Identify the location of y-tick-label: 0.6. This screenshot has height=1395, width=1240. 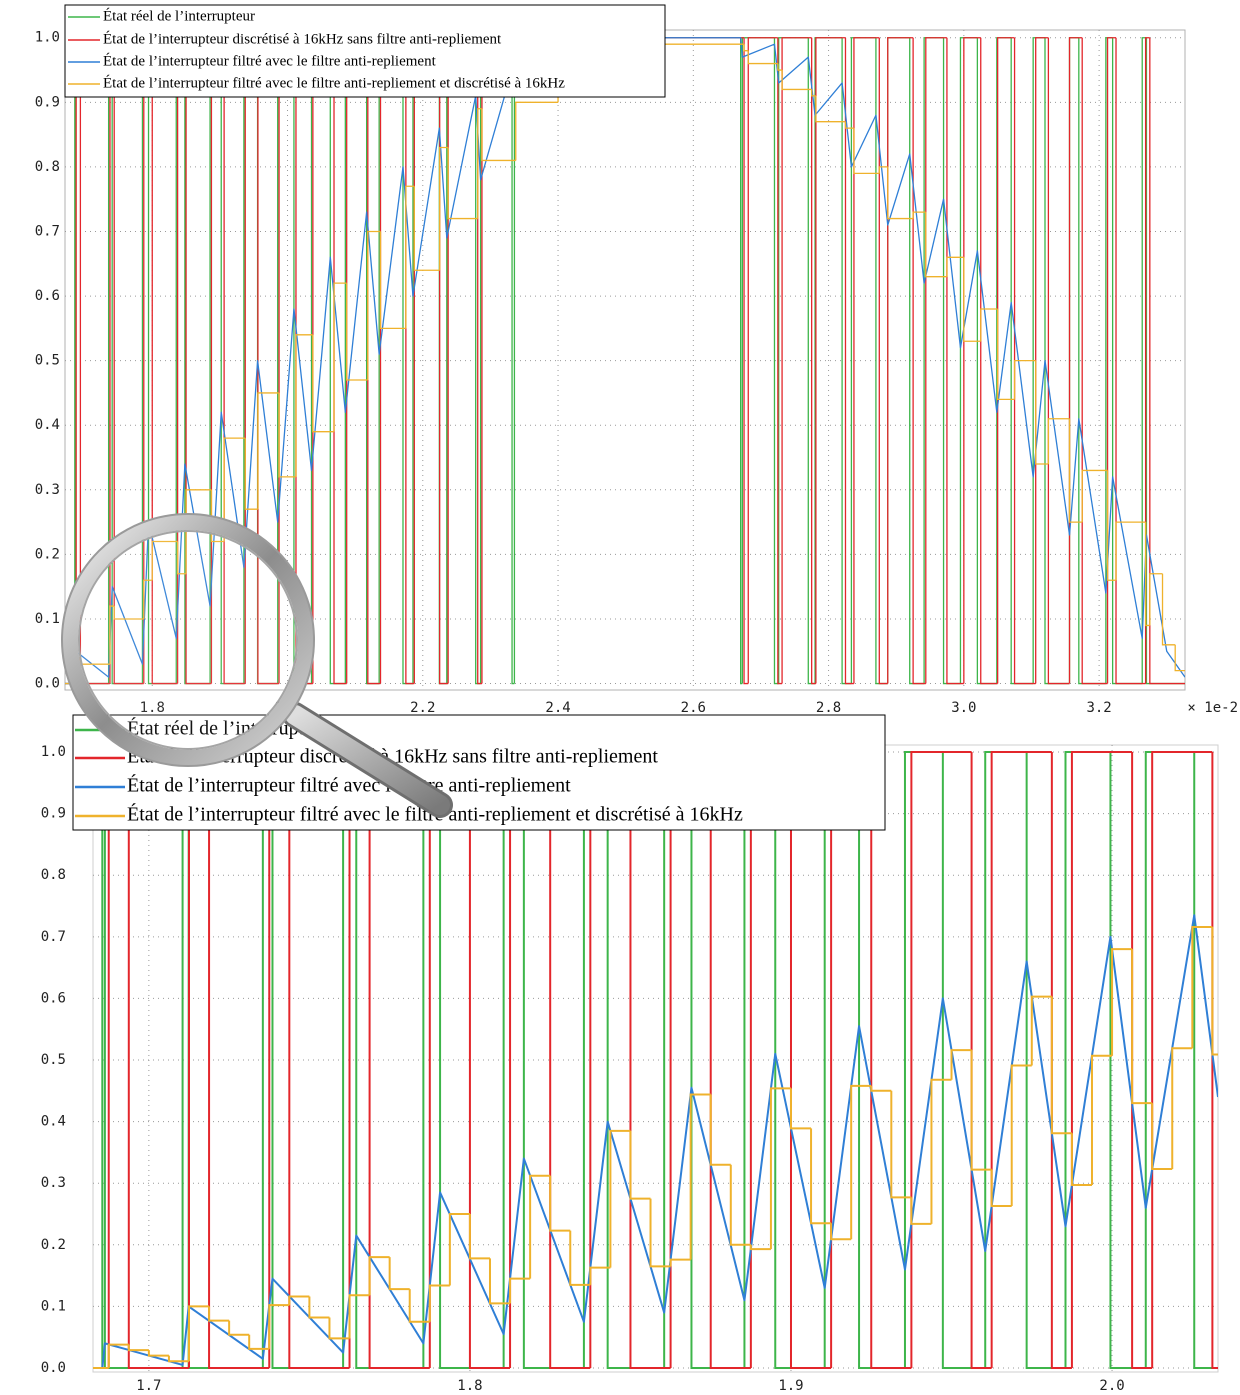
(53, 998).